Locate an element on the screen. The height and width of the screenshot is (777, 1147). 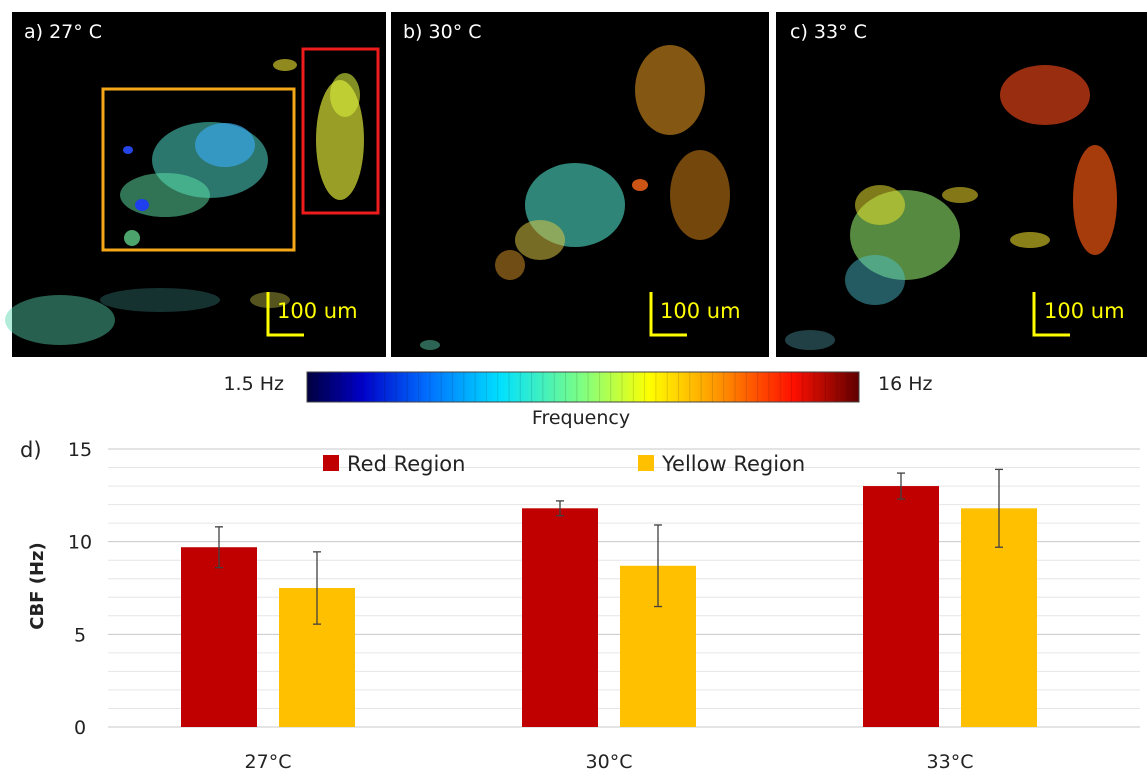
panel-a: a) 27° C 100 um is located at coordinates (195, 184).